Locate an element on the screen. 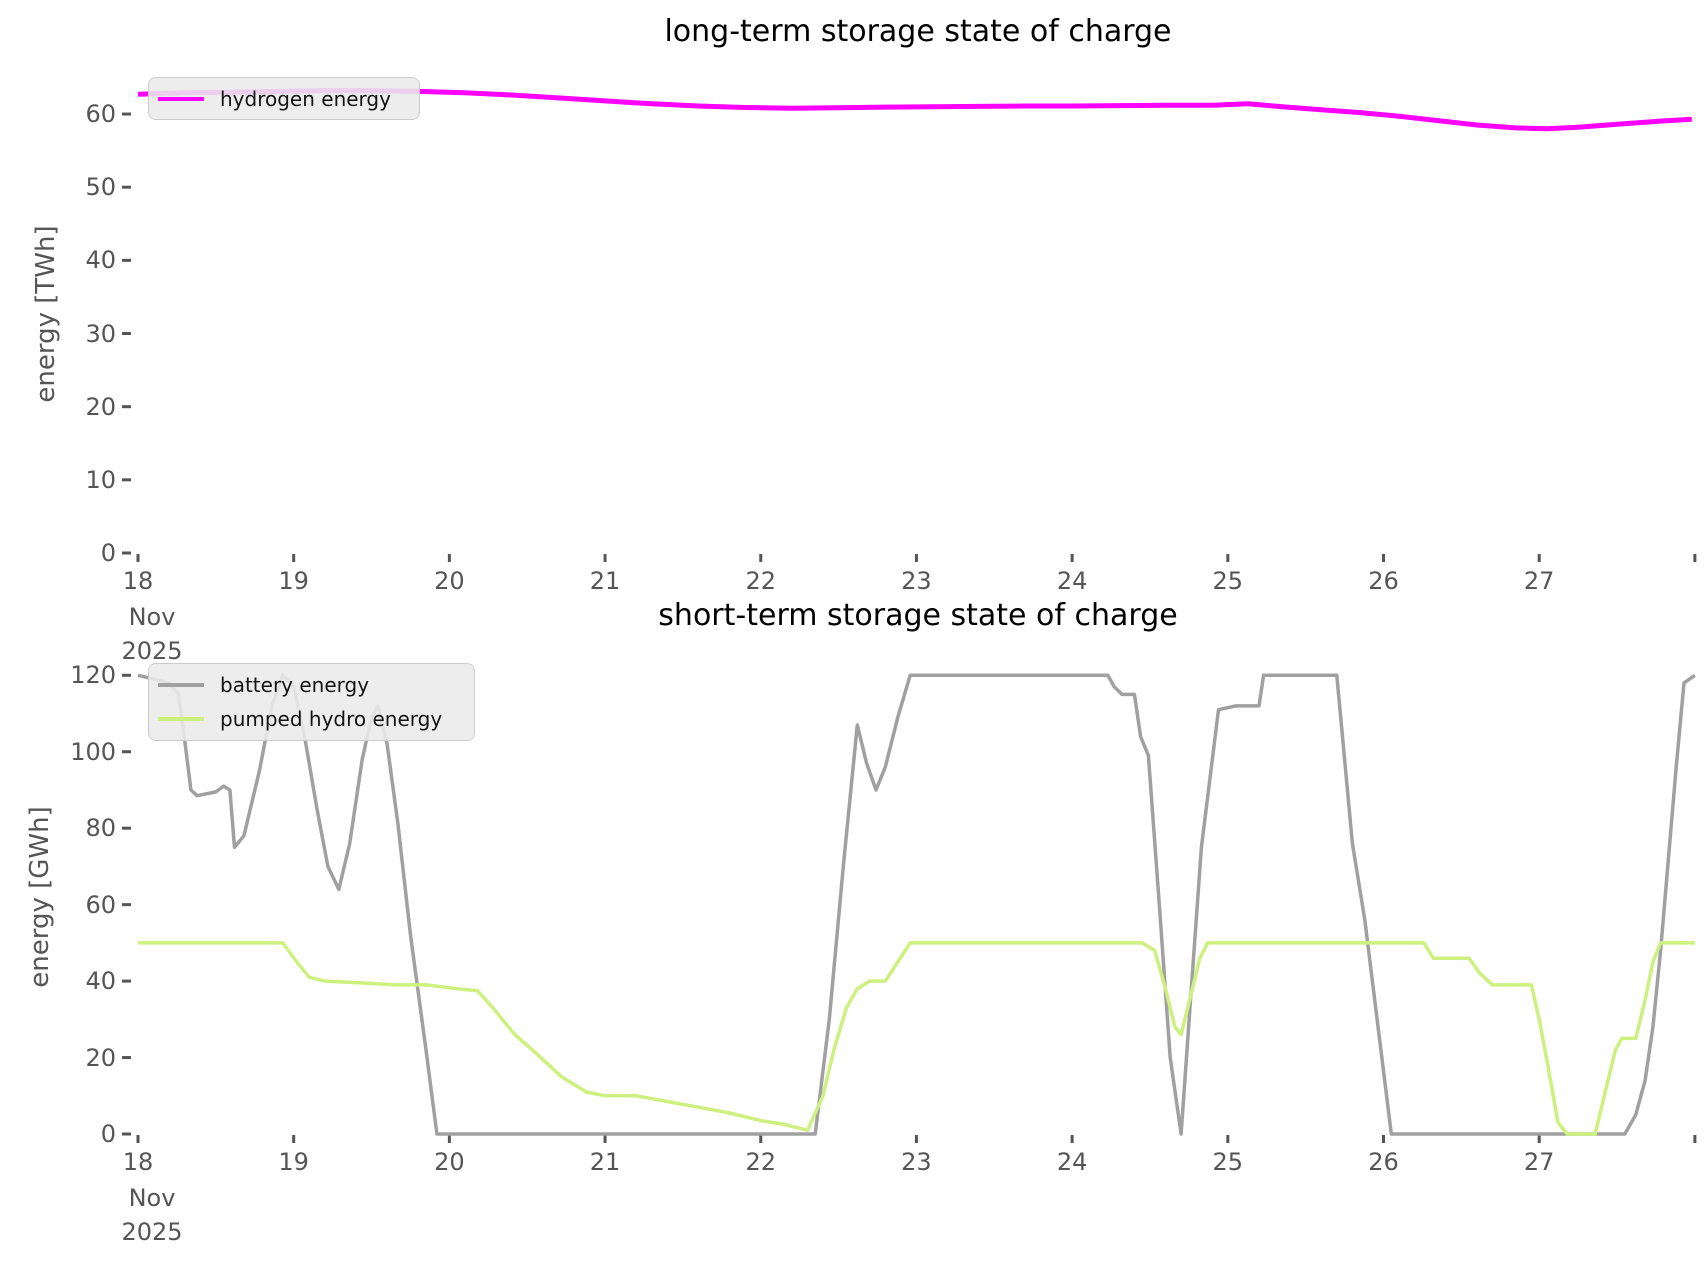  legend-item: hydrogen energy is located at coordinates (281, 99).